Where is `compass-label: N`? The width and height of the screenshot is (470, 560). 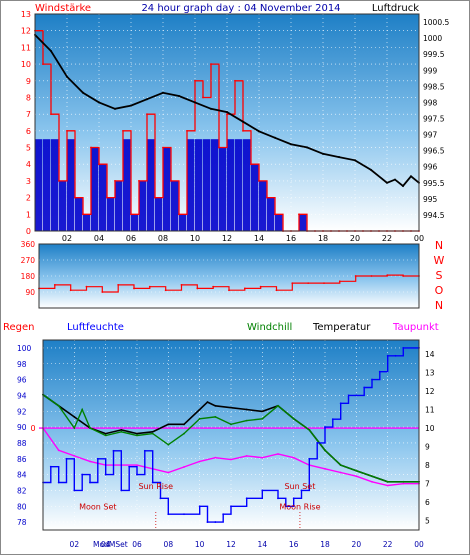
compass-label: N is located at coordinates (439, 245).